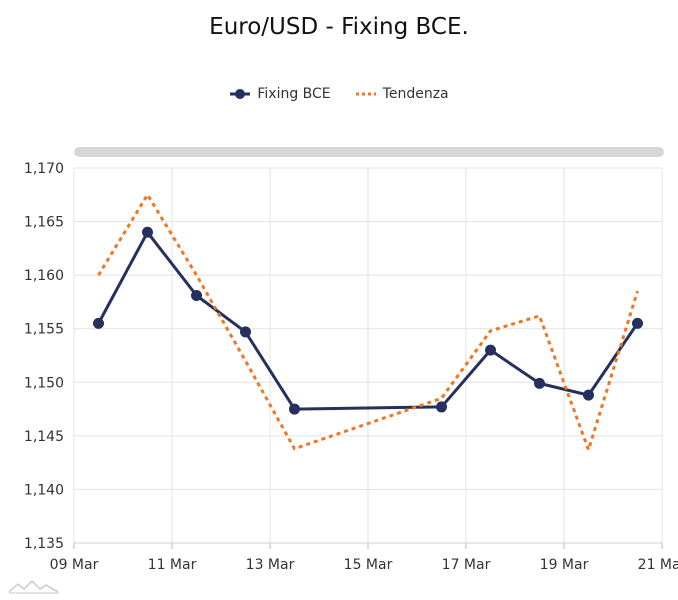 The height and width of the screenshot is (600, 678). Describe the element at coordinates (74, 565) in the screenshot. I see `x-tick-label: 09 Mar` at that location.